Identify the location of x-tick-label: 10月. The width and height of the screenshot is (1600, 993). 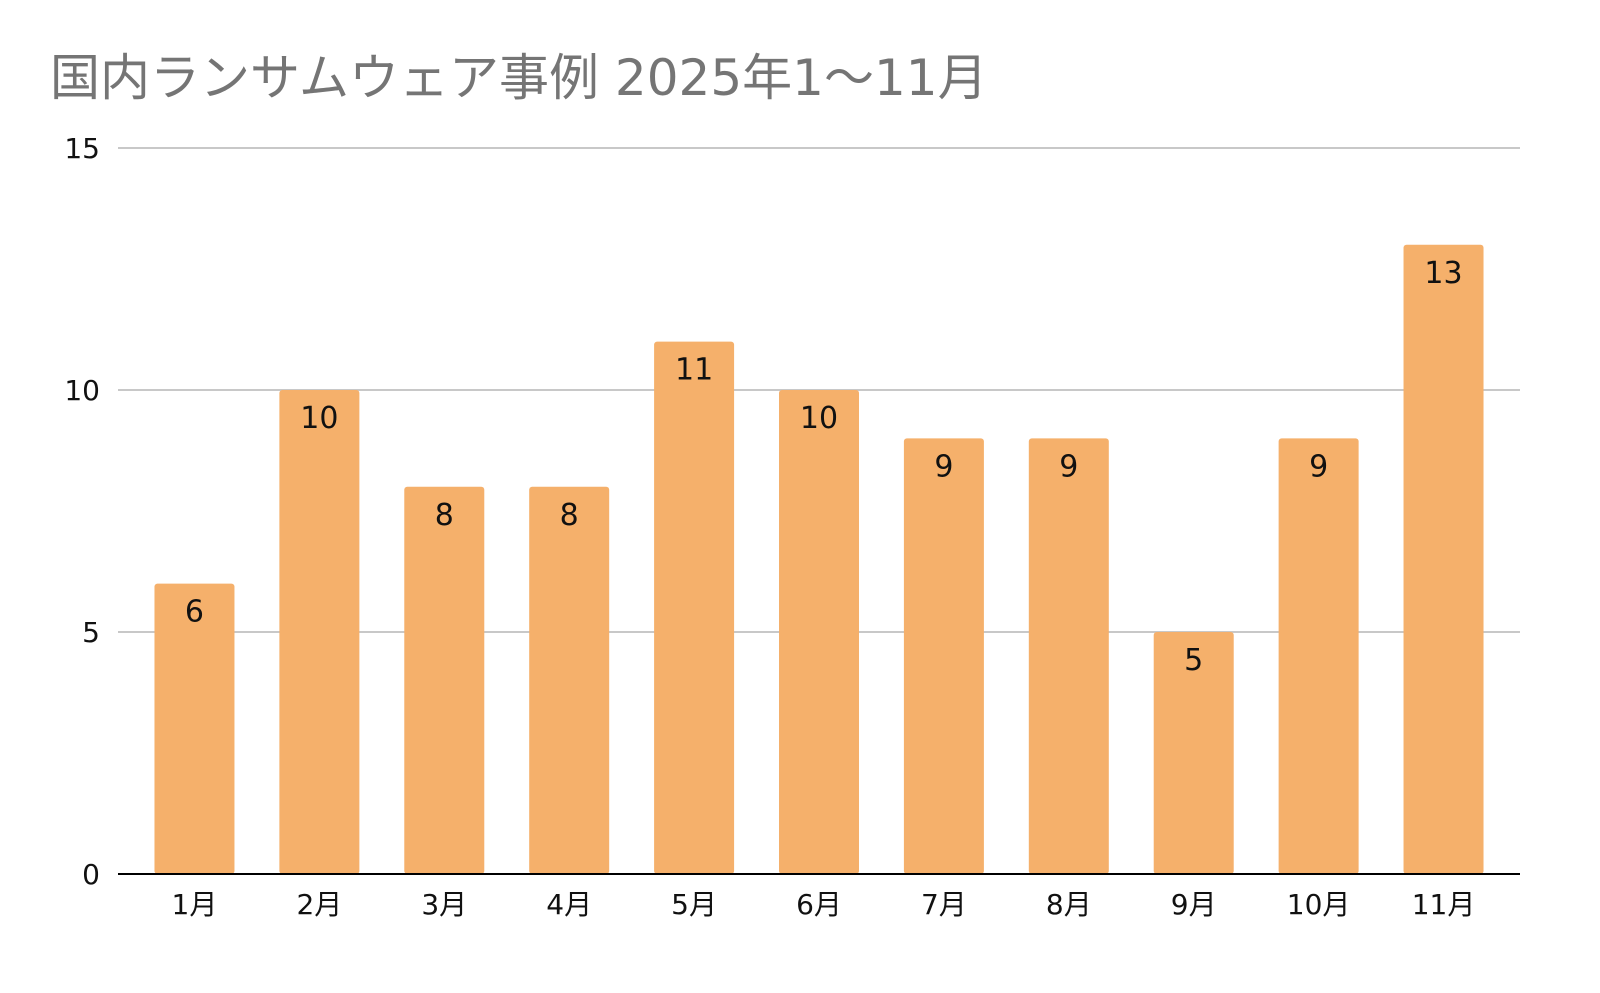
(1319, 904).